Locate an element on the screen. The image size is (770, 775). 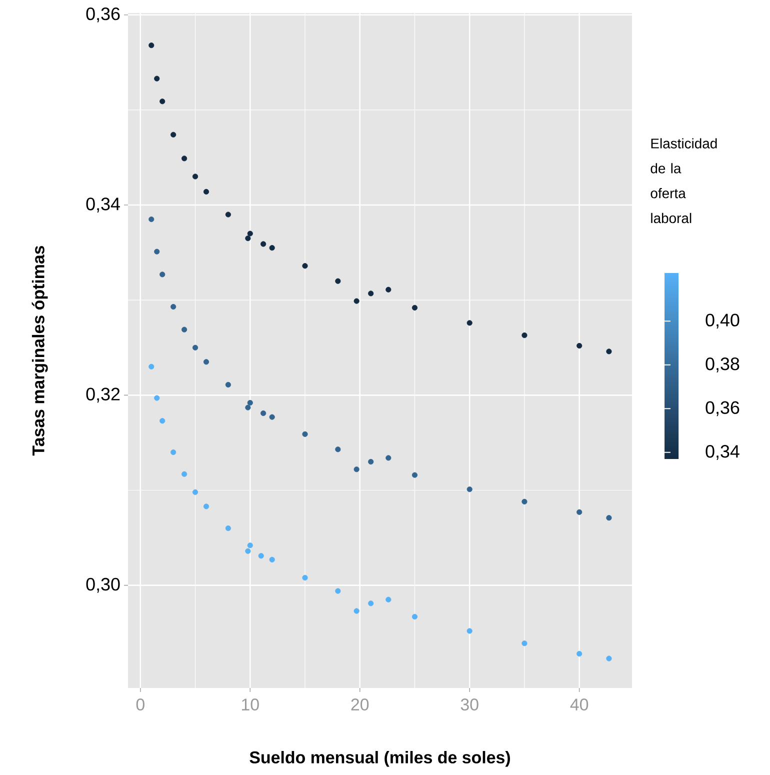
x-tick-label: 40 is located at coordinates (579, 704).